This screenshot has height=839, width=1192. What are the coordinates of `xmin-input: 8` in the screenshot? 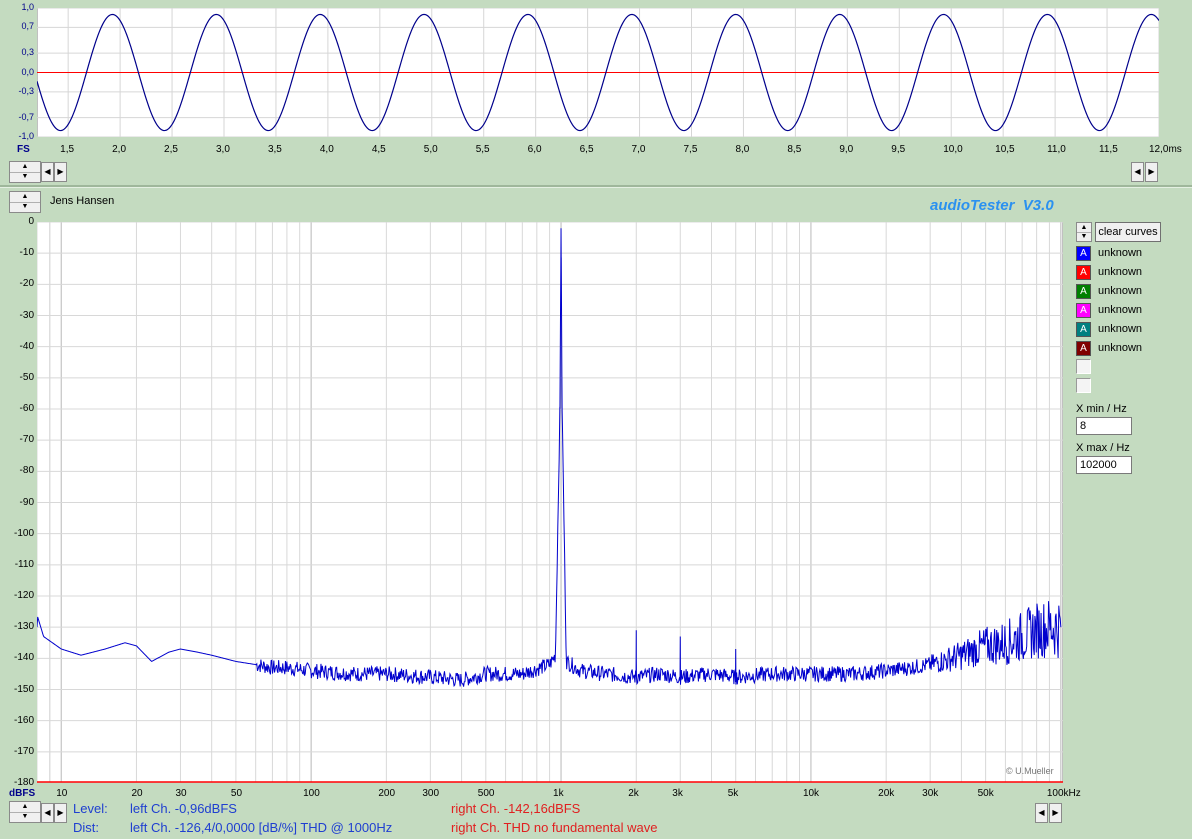 It's located at (1104, 426).